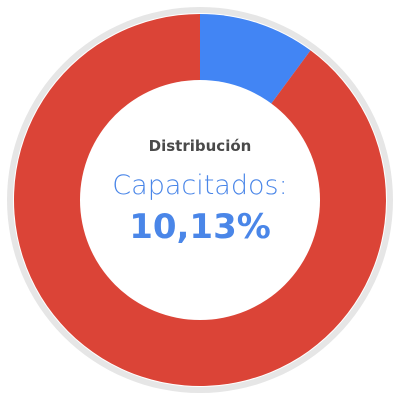  I want to click on chart-title: Distribución, so click(200, 146).